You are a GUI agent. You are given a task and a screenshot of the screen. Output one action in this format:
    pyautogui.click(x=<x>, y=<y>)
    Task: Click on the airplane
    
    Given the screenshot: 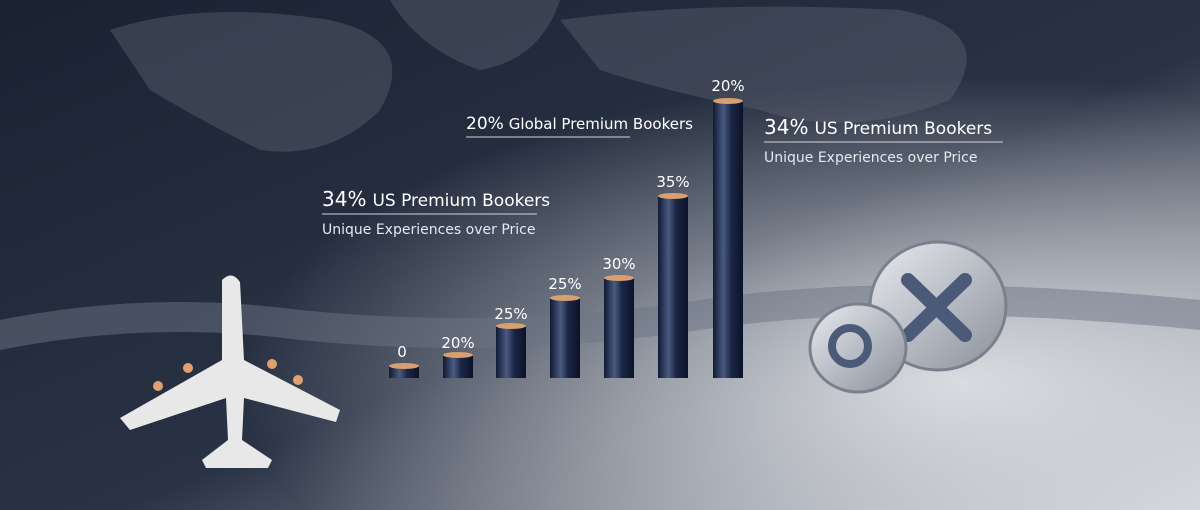 What is the action you would take?
    pyautogui.click(x=230, y=371)
    